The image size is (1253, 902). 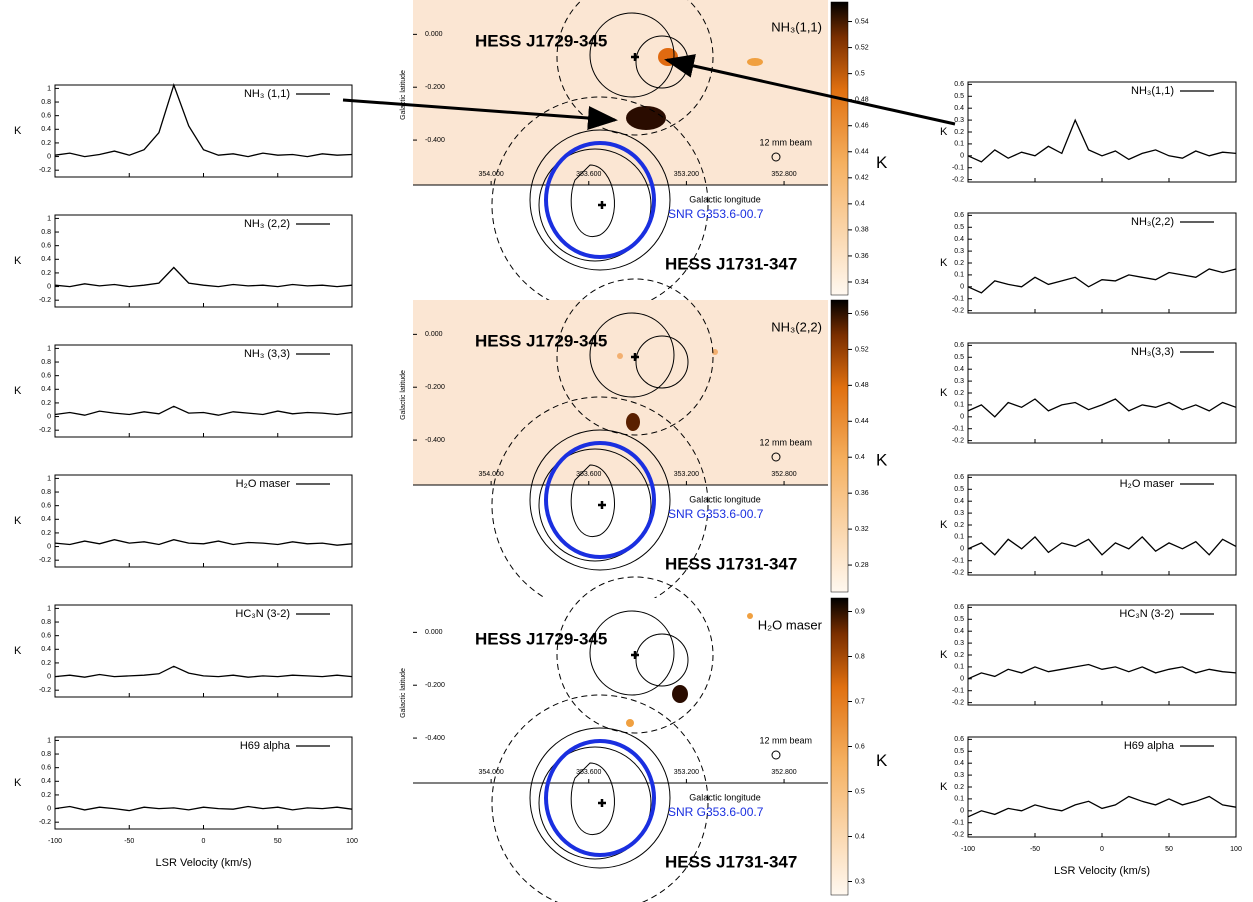 What do you see at coordinates (55, 841) in the screenshot?
I see `x-tick-label: -100` at bounding box center [55, 841].